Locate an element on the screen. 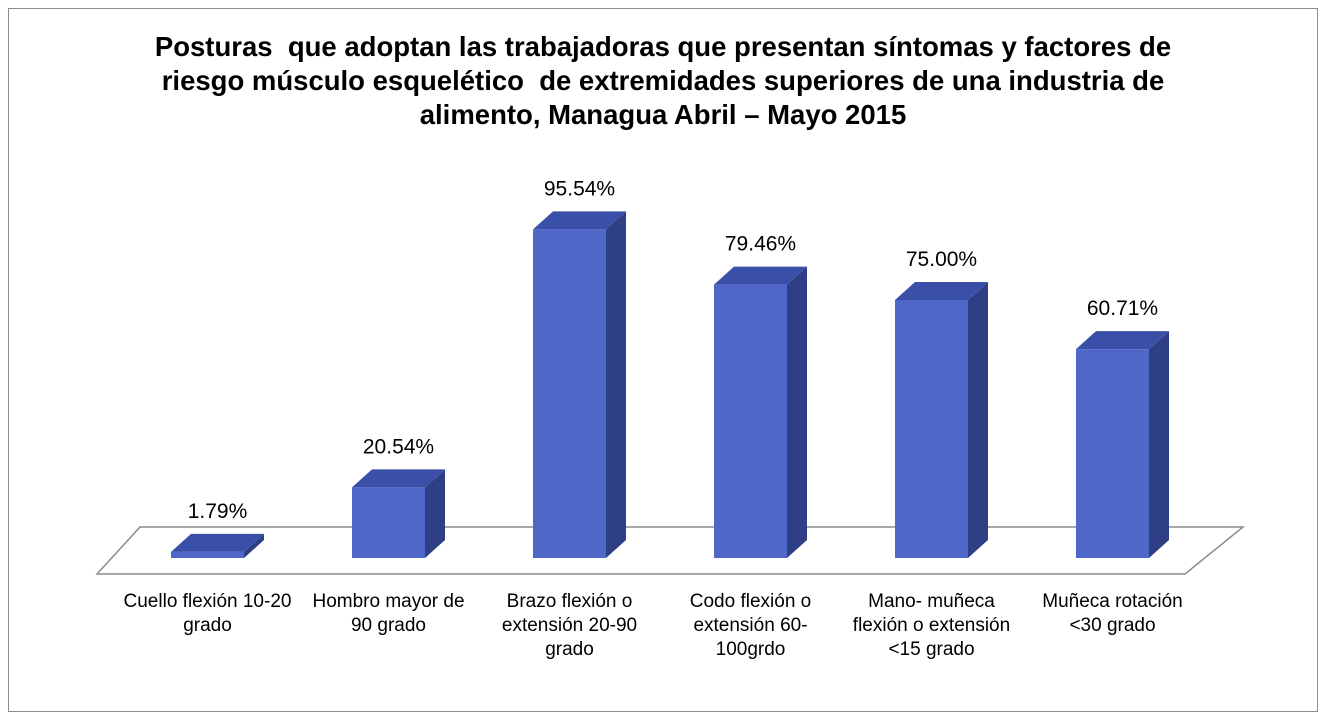  x-tick-label: Muñeca rotación <30 grado is located at coordinates (1112, 613).